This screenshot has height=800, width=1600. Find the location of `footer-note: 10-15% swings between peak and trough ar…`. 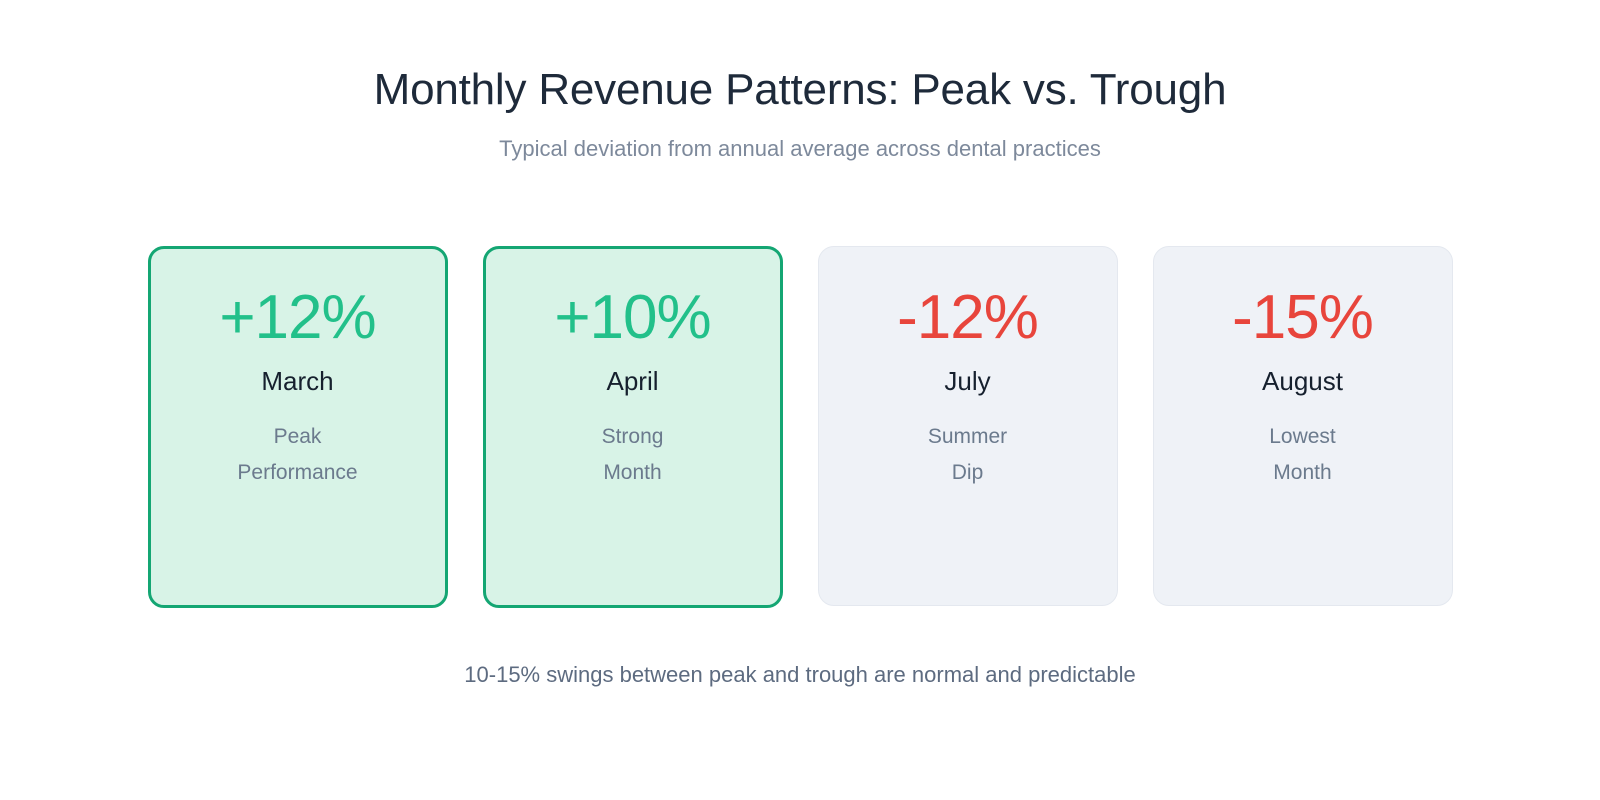

footer-note: 10-15% swings between peak and trough ar… is located at coordinates (800, 674).